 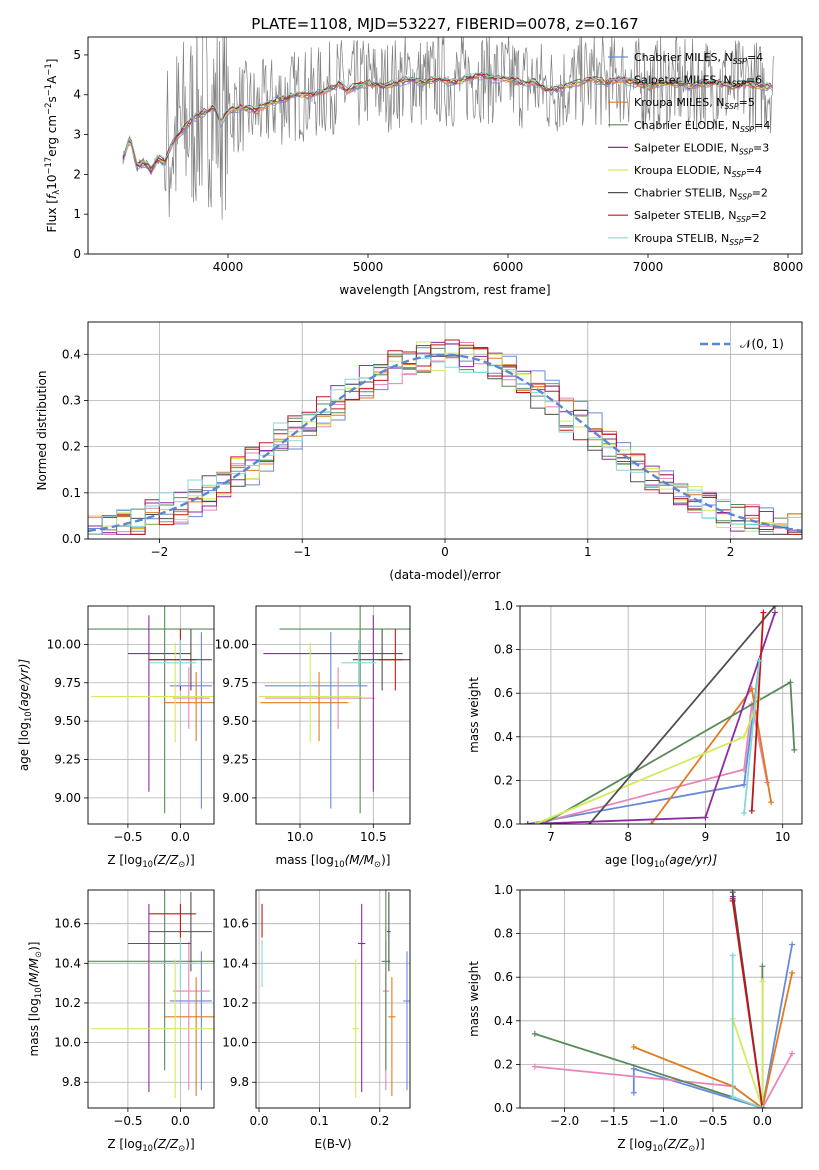 What do you see at coordinates (360, 860) in the screenshot?
I see `x-axis-label-part: (M/M` at bounding box center [360, 860].